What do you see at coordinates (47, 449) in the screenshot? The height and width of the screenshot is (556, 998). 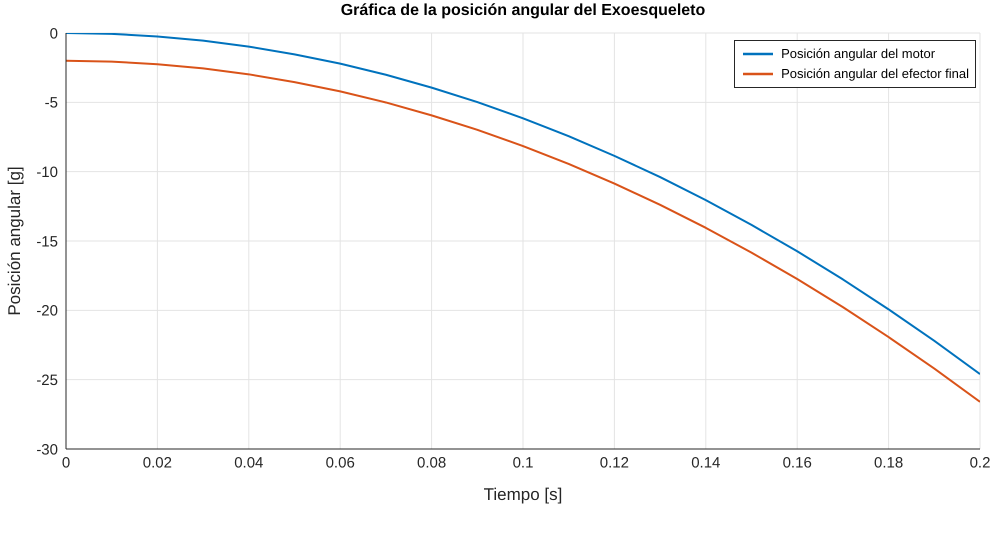 I see `y-tick-label: -30` at bounding box center [47, 449].